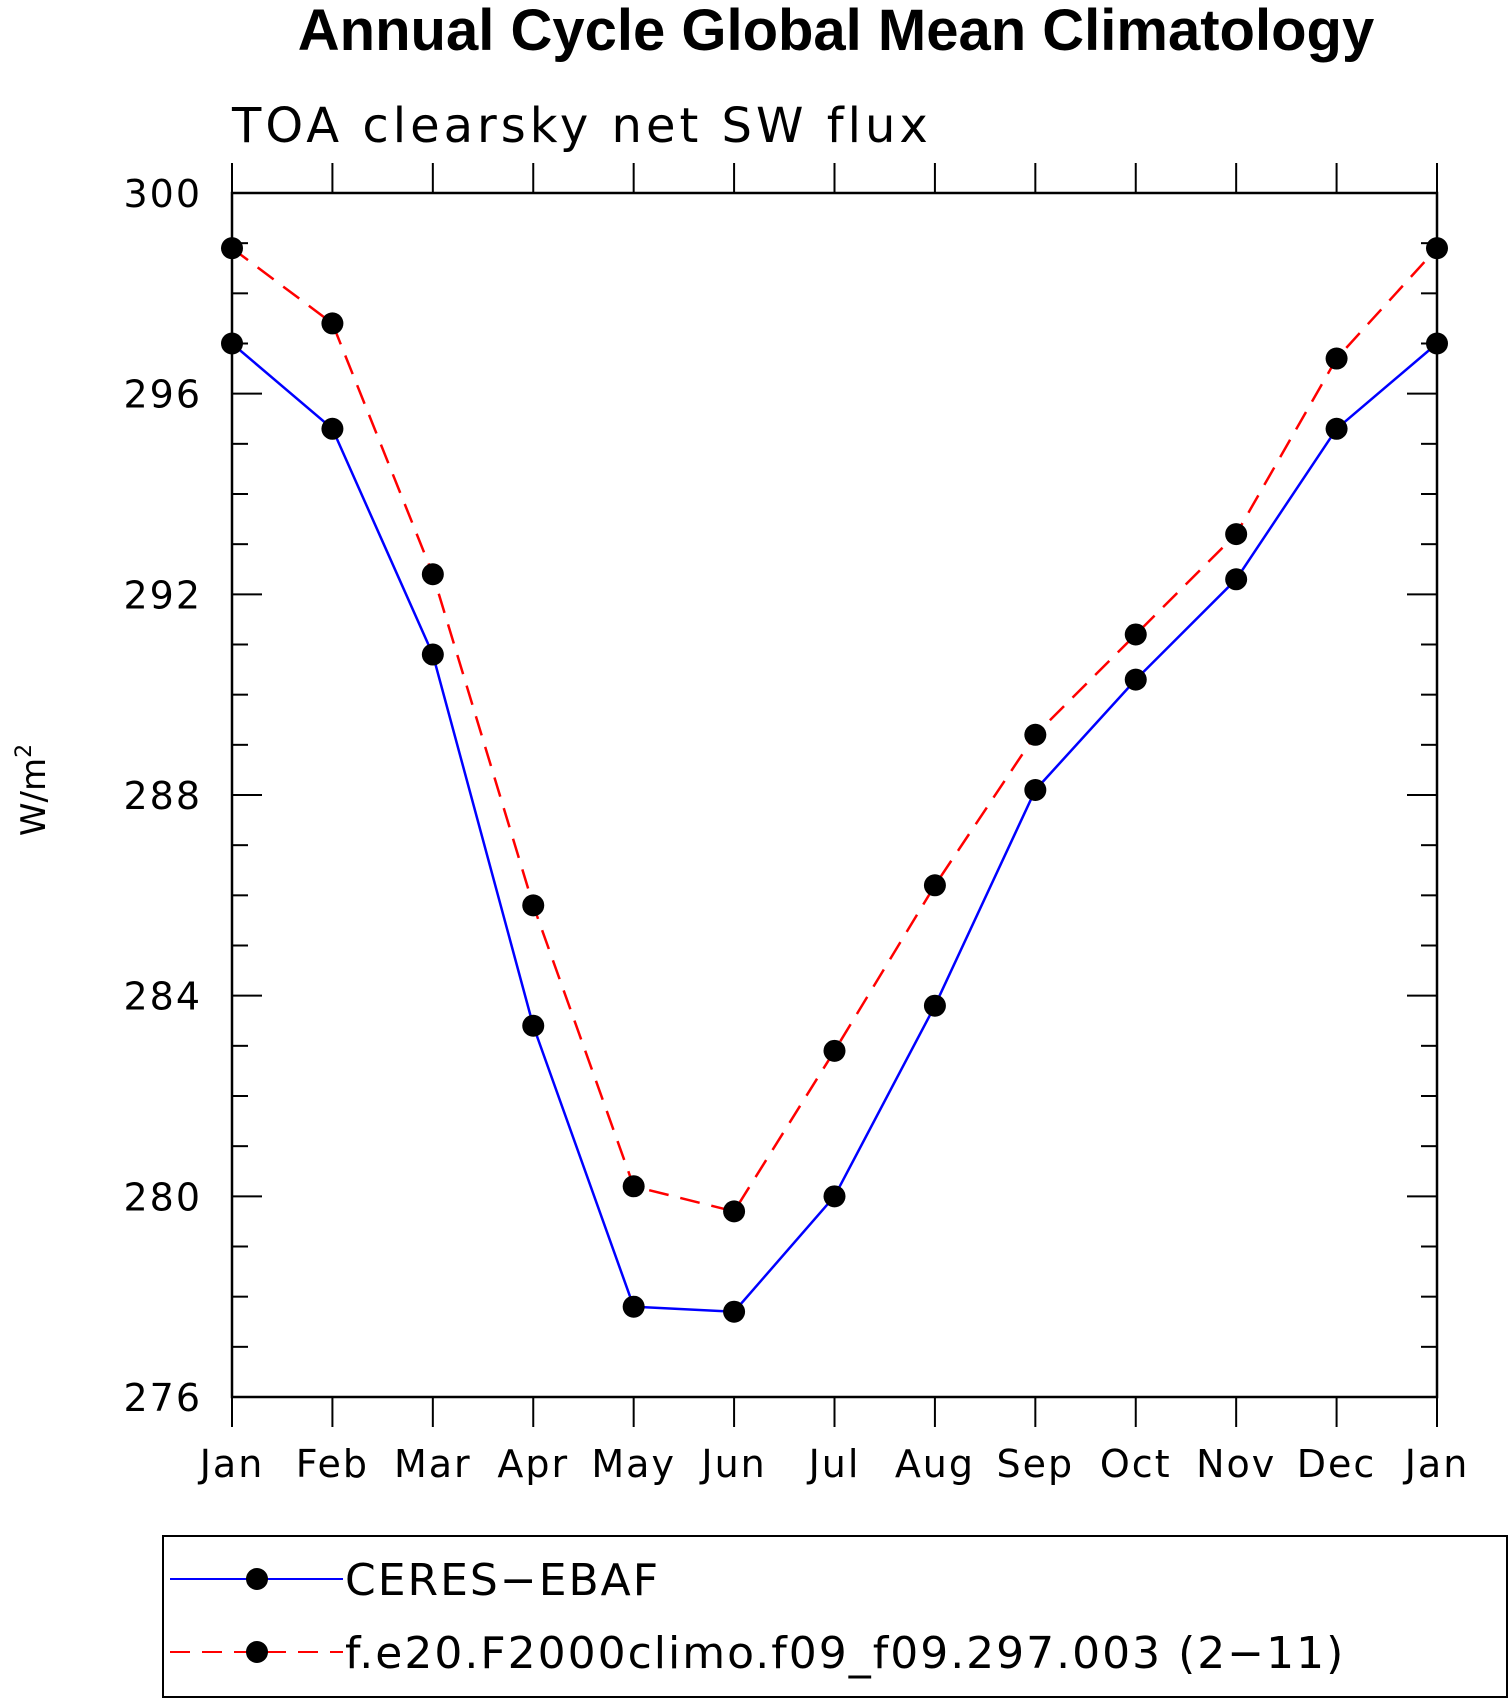  Describe the element at coordinates (581, 126) in the screenshot. I see `chart-subtitle: TOA clearsky net SW flux` at that location.